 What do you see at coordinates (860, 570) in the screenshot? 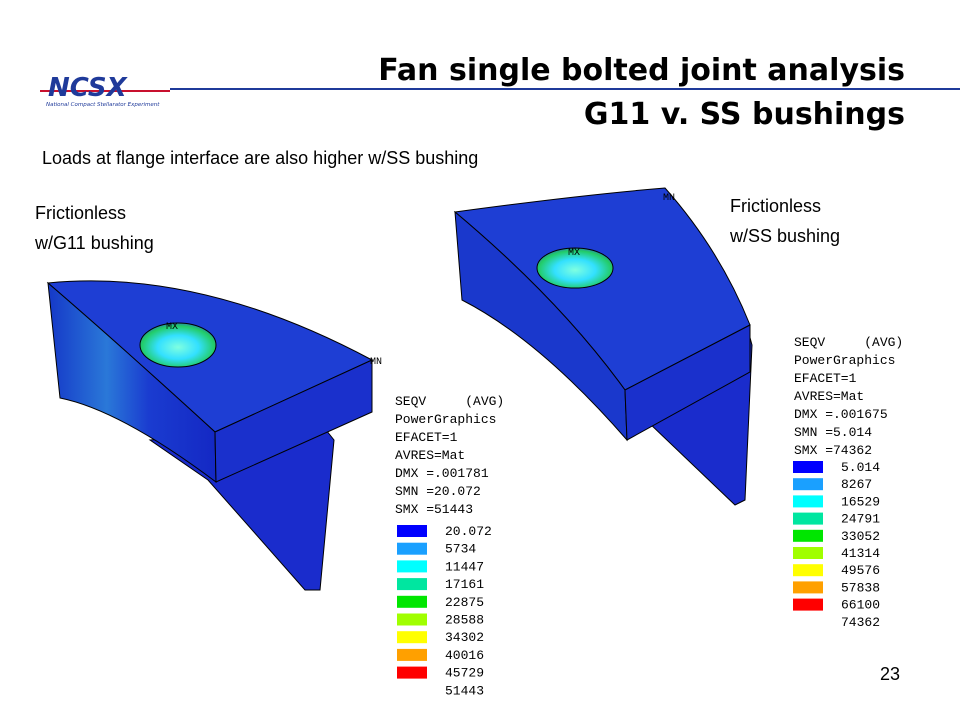
I see `contour-level: 49576` at bounding box center [860, 570].